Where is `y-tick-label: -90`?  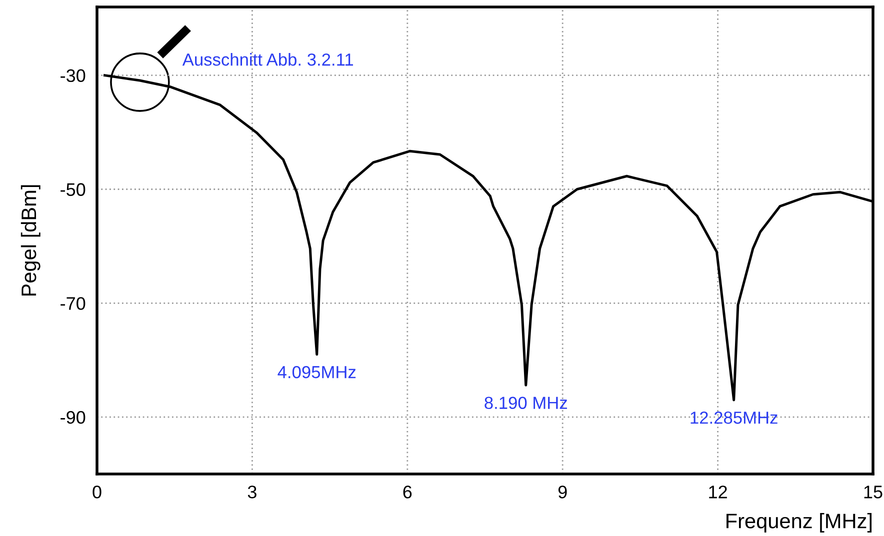 y-tick-label: -90 is located at coordinates (73, 417).